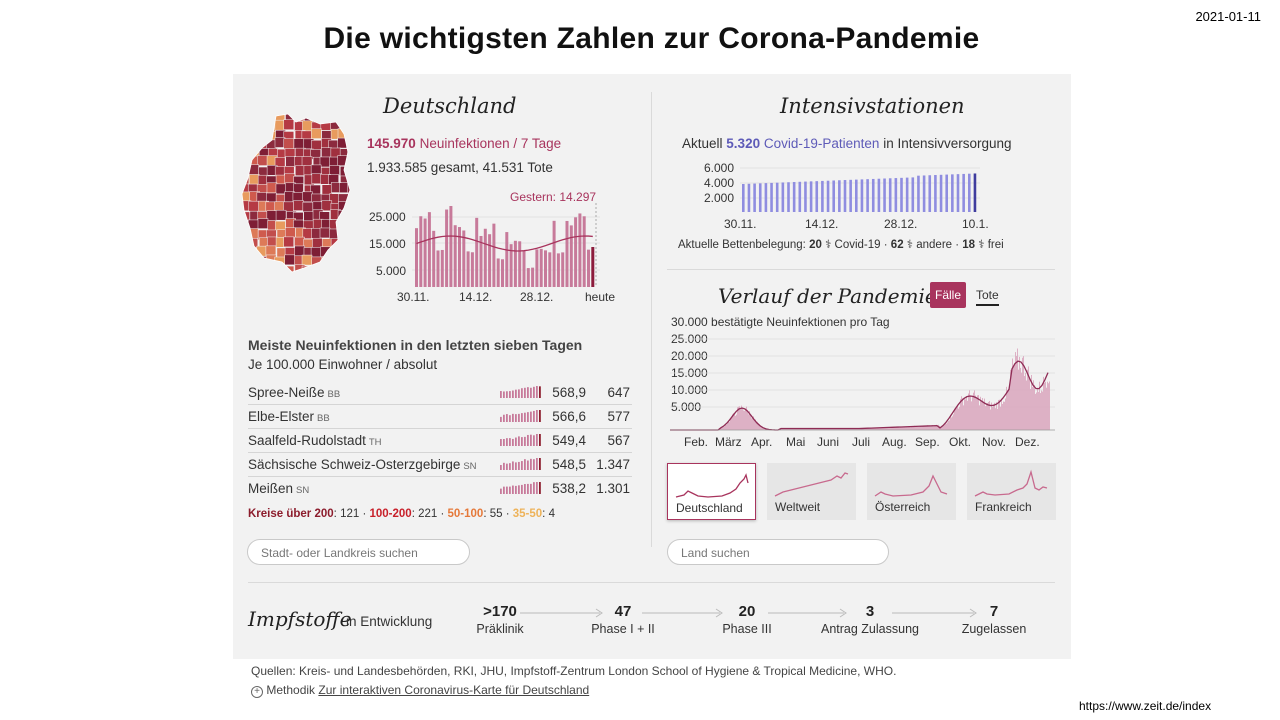 This screenshot has height=720, width=1280. What do you see at coordinates (440, 489) in the screenshot?
I see `table-row: Meißen SN 538,2 1.301` at bounding box center [440, 489].